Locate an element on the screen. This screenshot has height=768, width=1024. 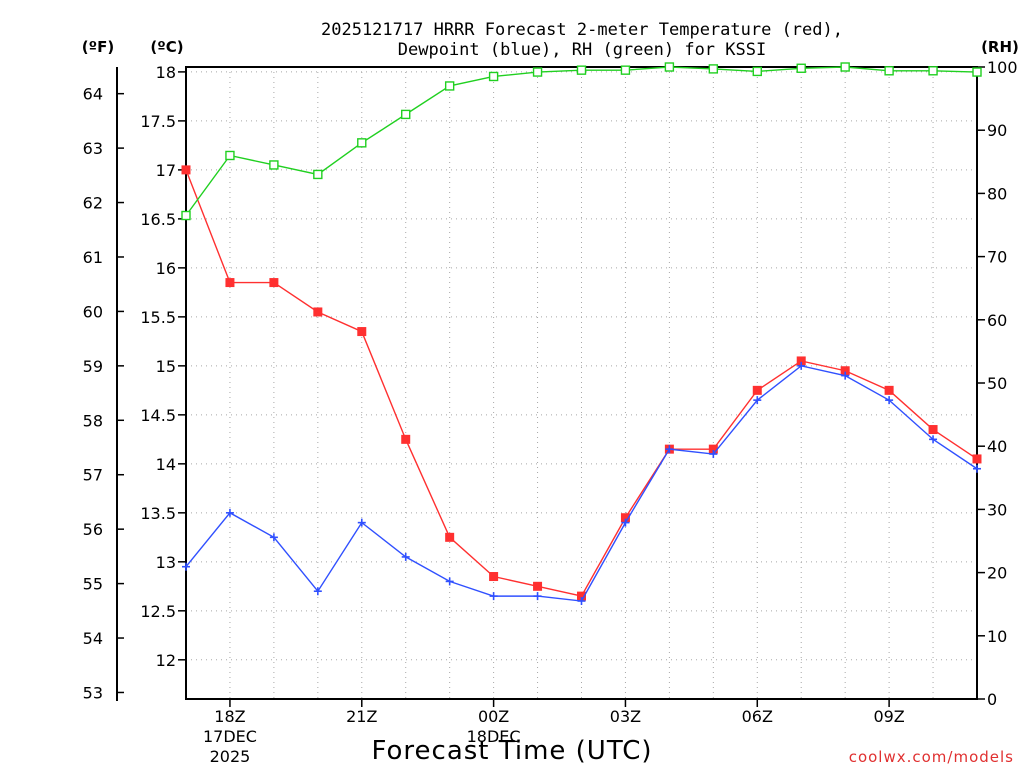
rh-tick-label: 80 is located at coordinates (997, 193).